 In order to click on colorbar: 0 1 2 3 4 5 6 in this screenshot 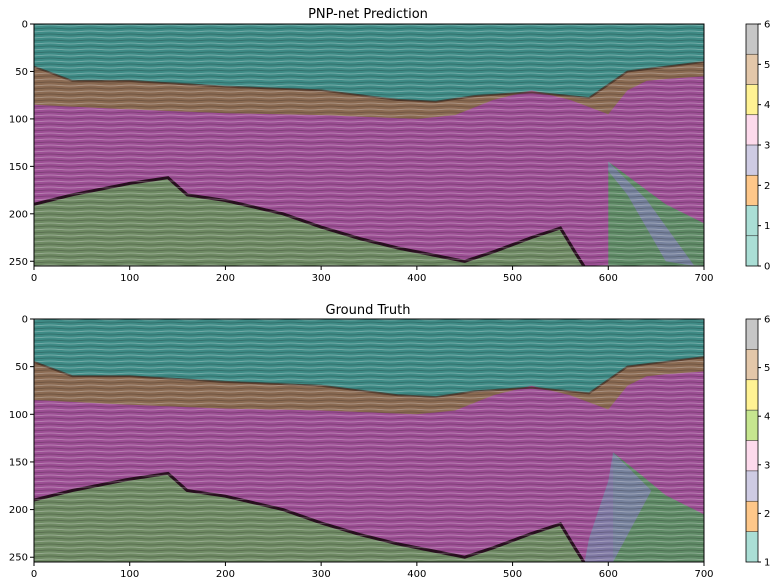, I will do `click(757, 146)`.